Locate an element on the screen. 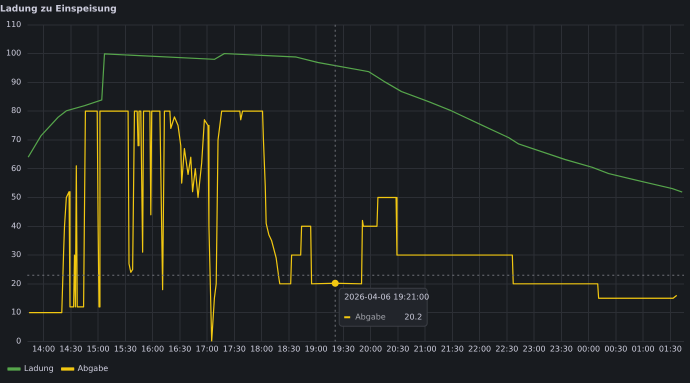 The height and width of the screenshot is (383, 690). legend-label: Abgabe is located at coordinates (370, 317).